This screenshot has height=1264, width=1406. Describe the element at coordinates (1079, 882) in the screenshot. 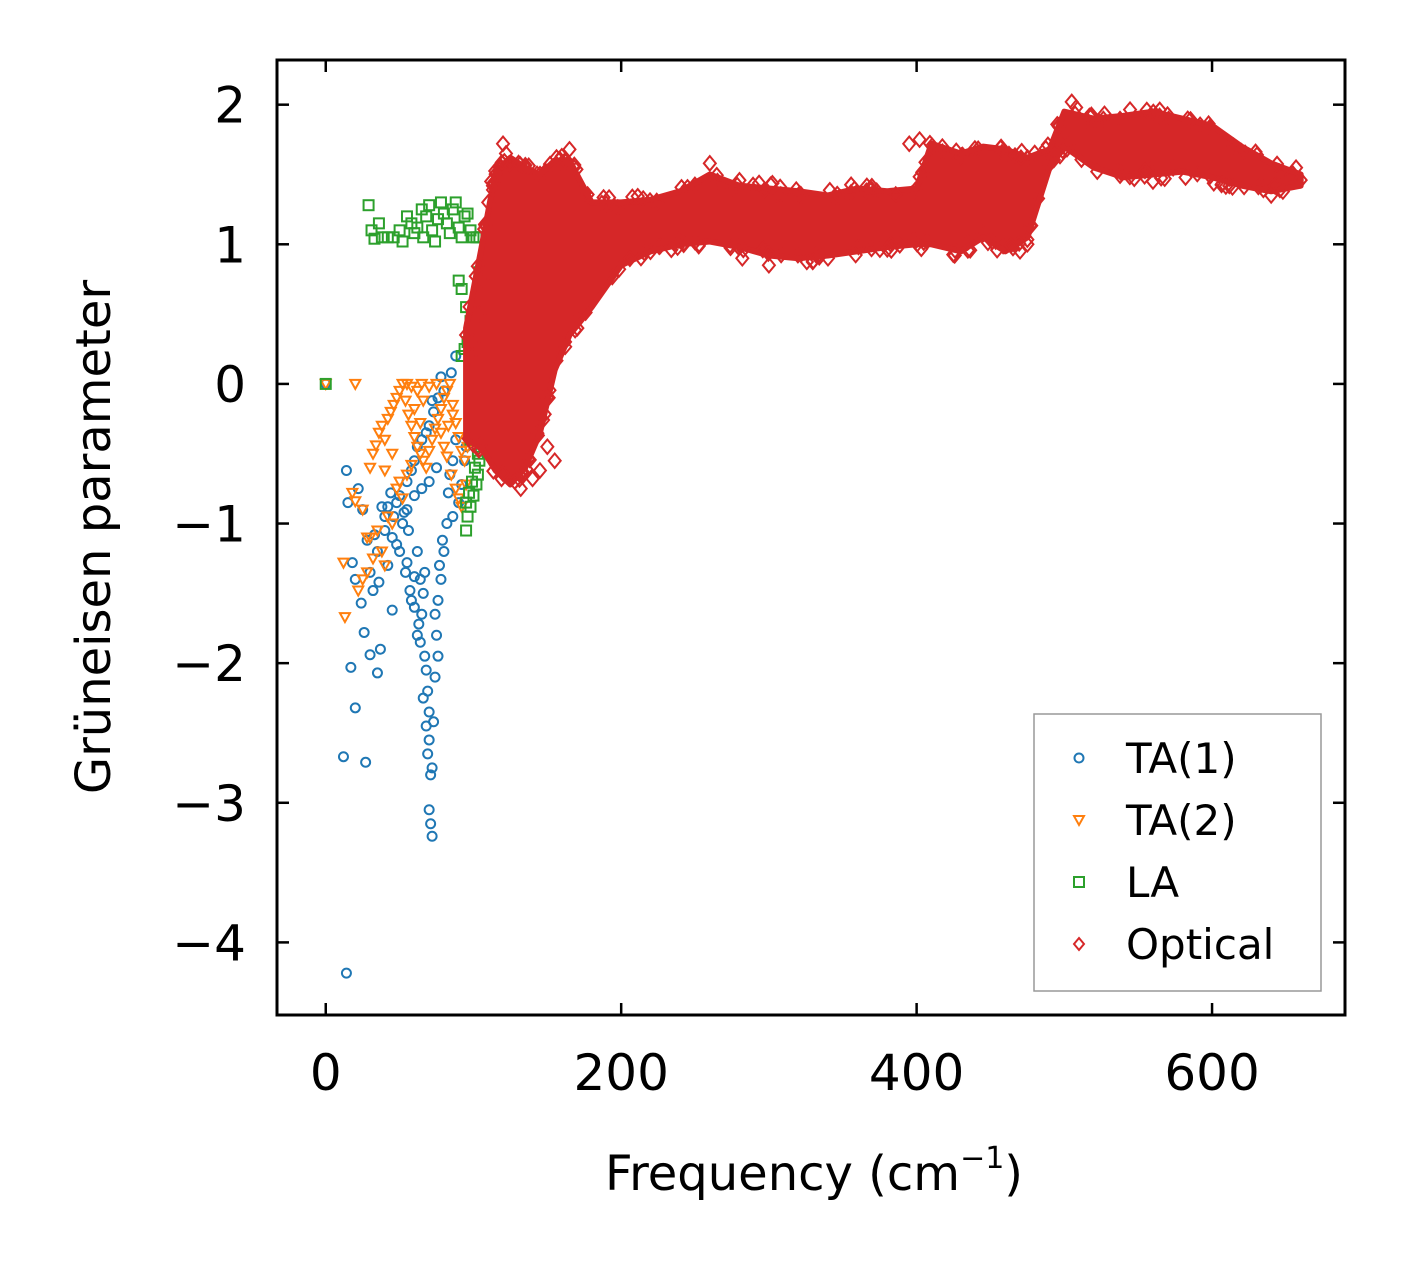

I see `legend-marker-square` at that location.